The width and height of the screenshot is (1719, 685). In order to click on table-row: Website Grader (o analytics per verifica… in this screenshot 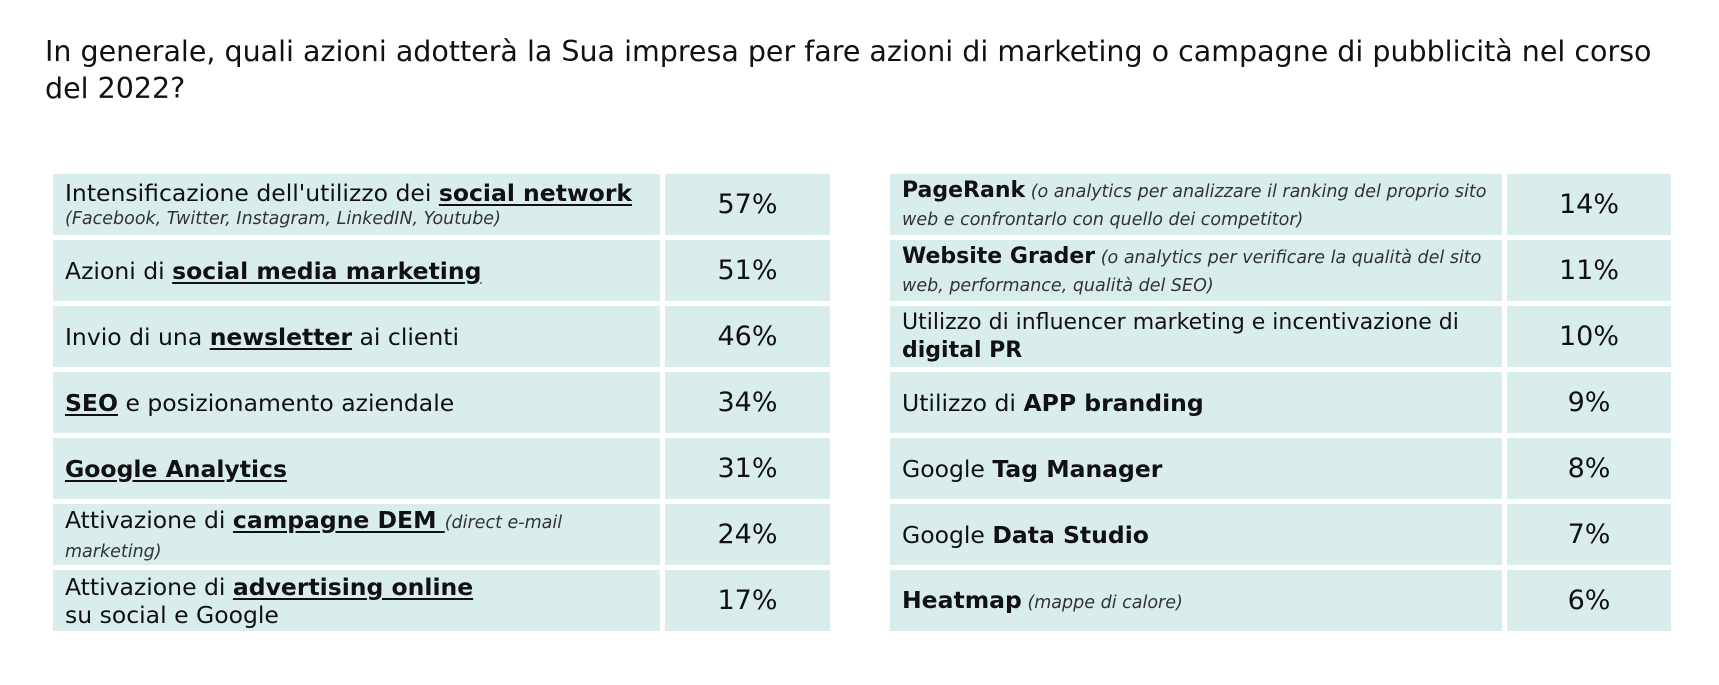, I will do `click(1280, 270)`.